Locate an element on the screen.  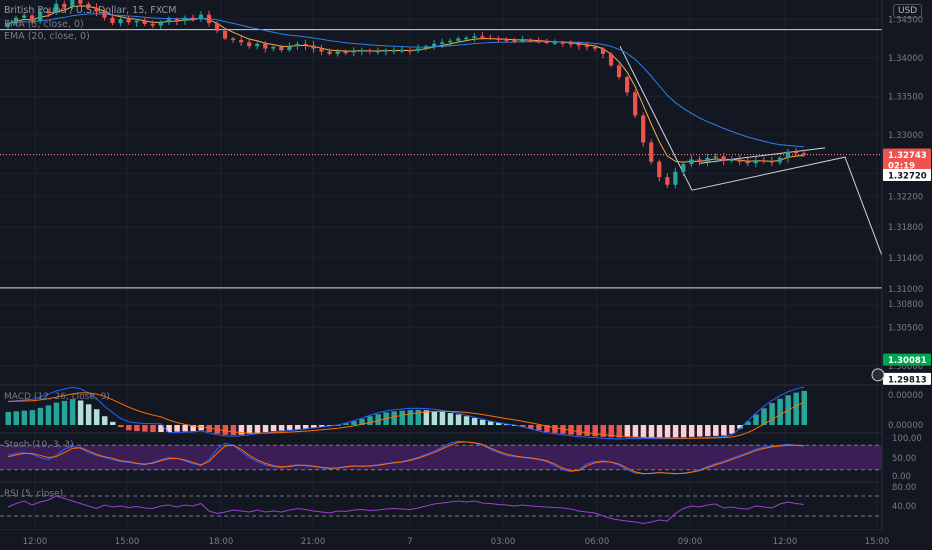
price-tick-label: 1.31000 is located at coordinates (905, 290).